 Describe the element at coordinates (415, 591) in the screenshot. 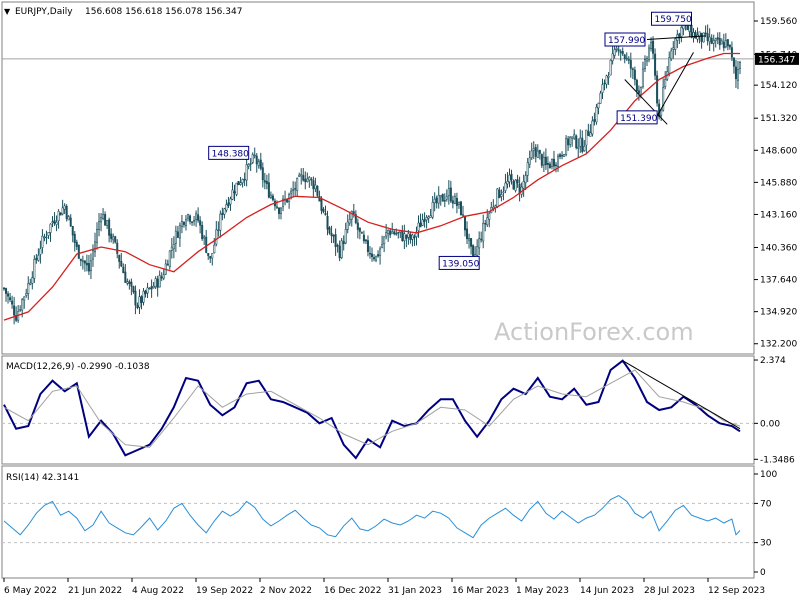

I see `x-tick-label: 31 Jan 2023` at that location.